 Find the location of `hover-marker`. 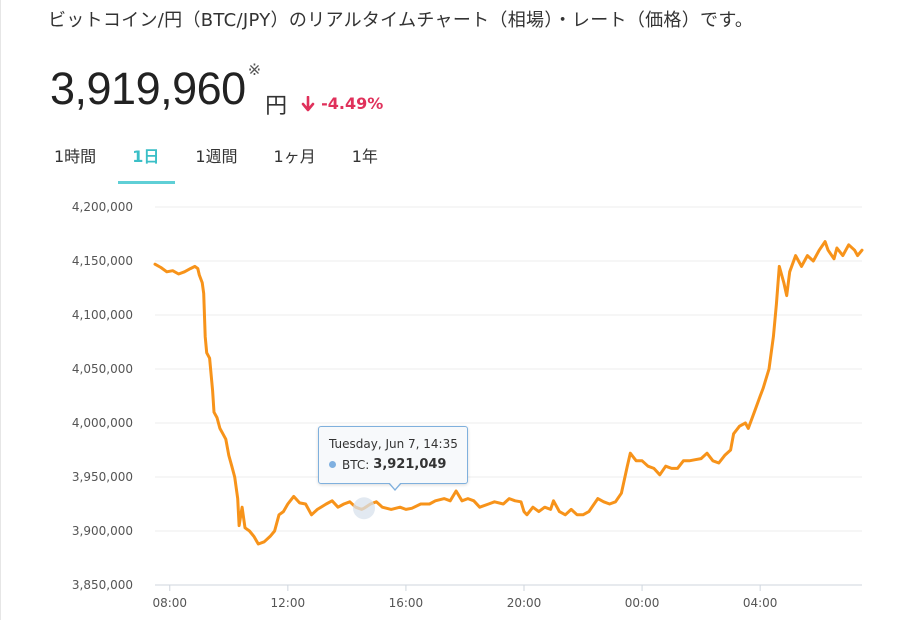

hover-marker is located at coordinates (364, 508).